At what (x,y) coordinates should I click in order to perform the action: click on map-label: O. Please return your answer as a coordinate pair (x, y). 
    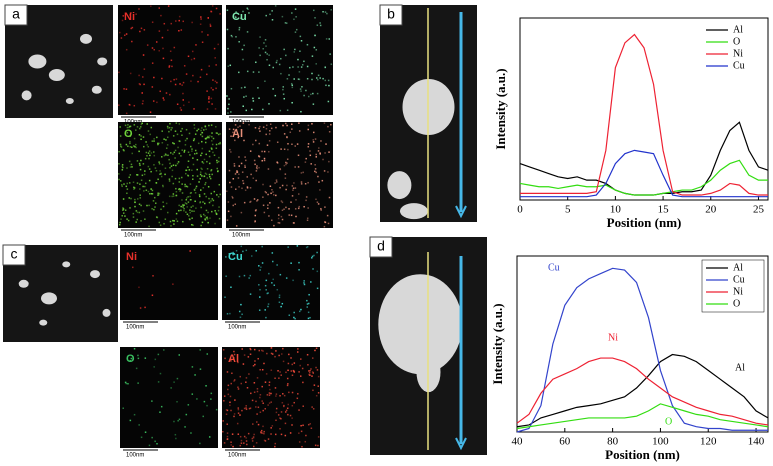
    Looking at the image, I should click on (128, 134).